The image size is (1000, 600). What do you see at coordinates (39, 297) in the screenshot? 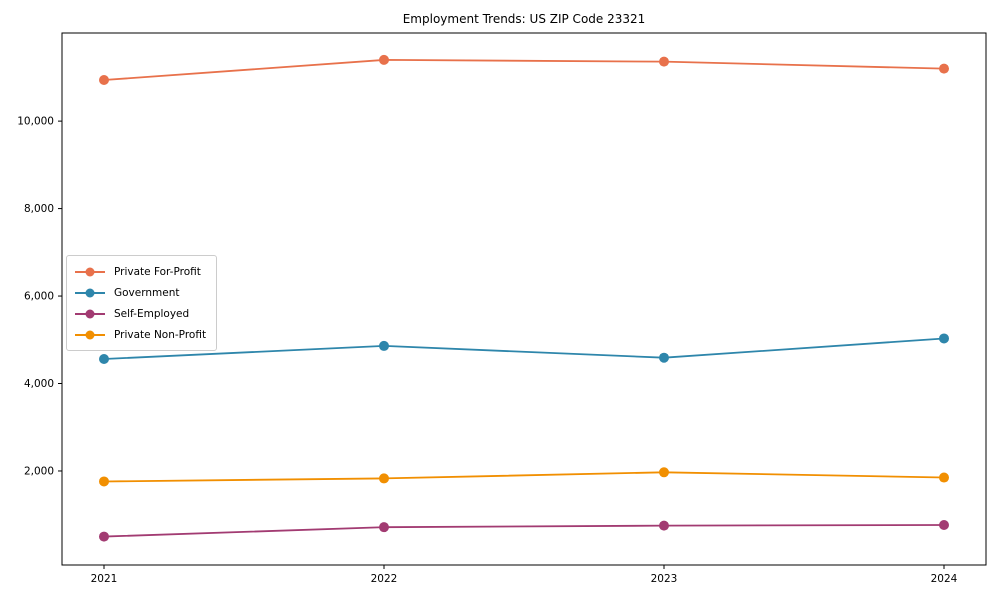
I see `y-tick-label: 6,000` at bounding box center [39, 297].